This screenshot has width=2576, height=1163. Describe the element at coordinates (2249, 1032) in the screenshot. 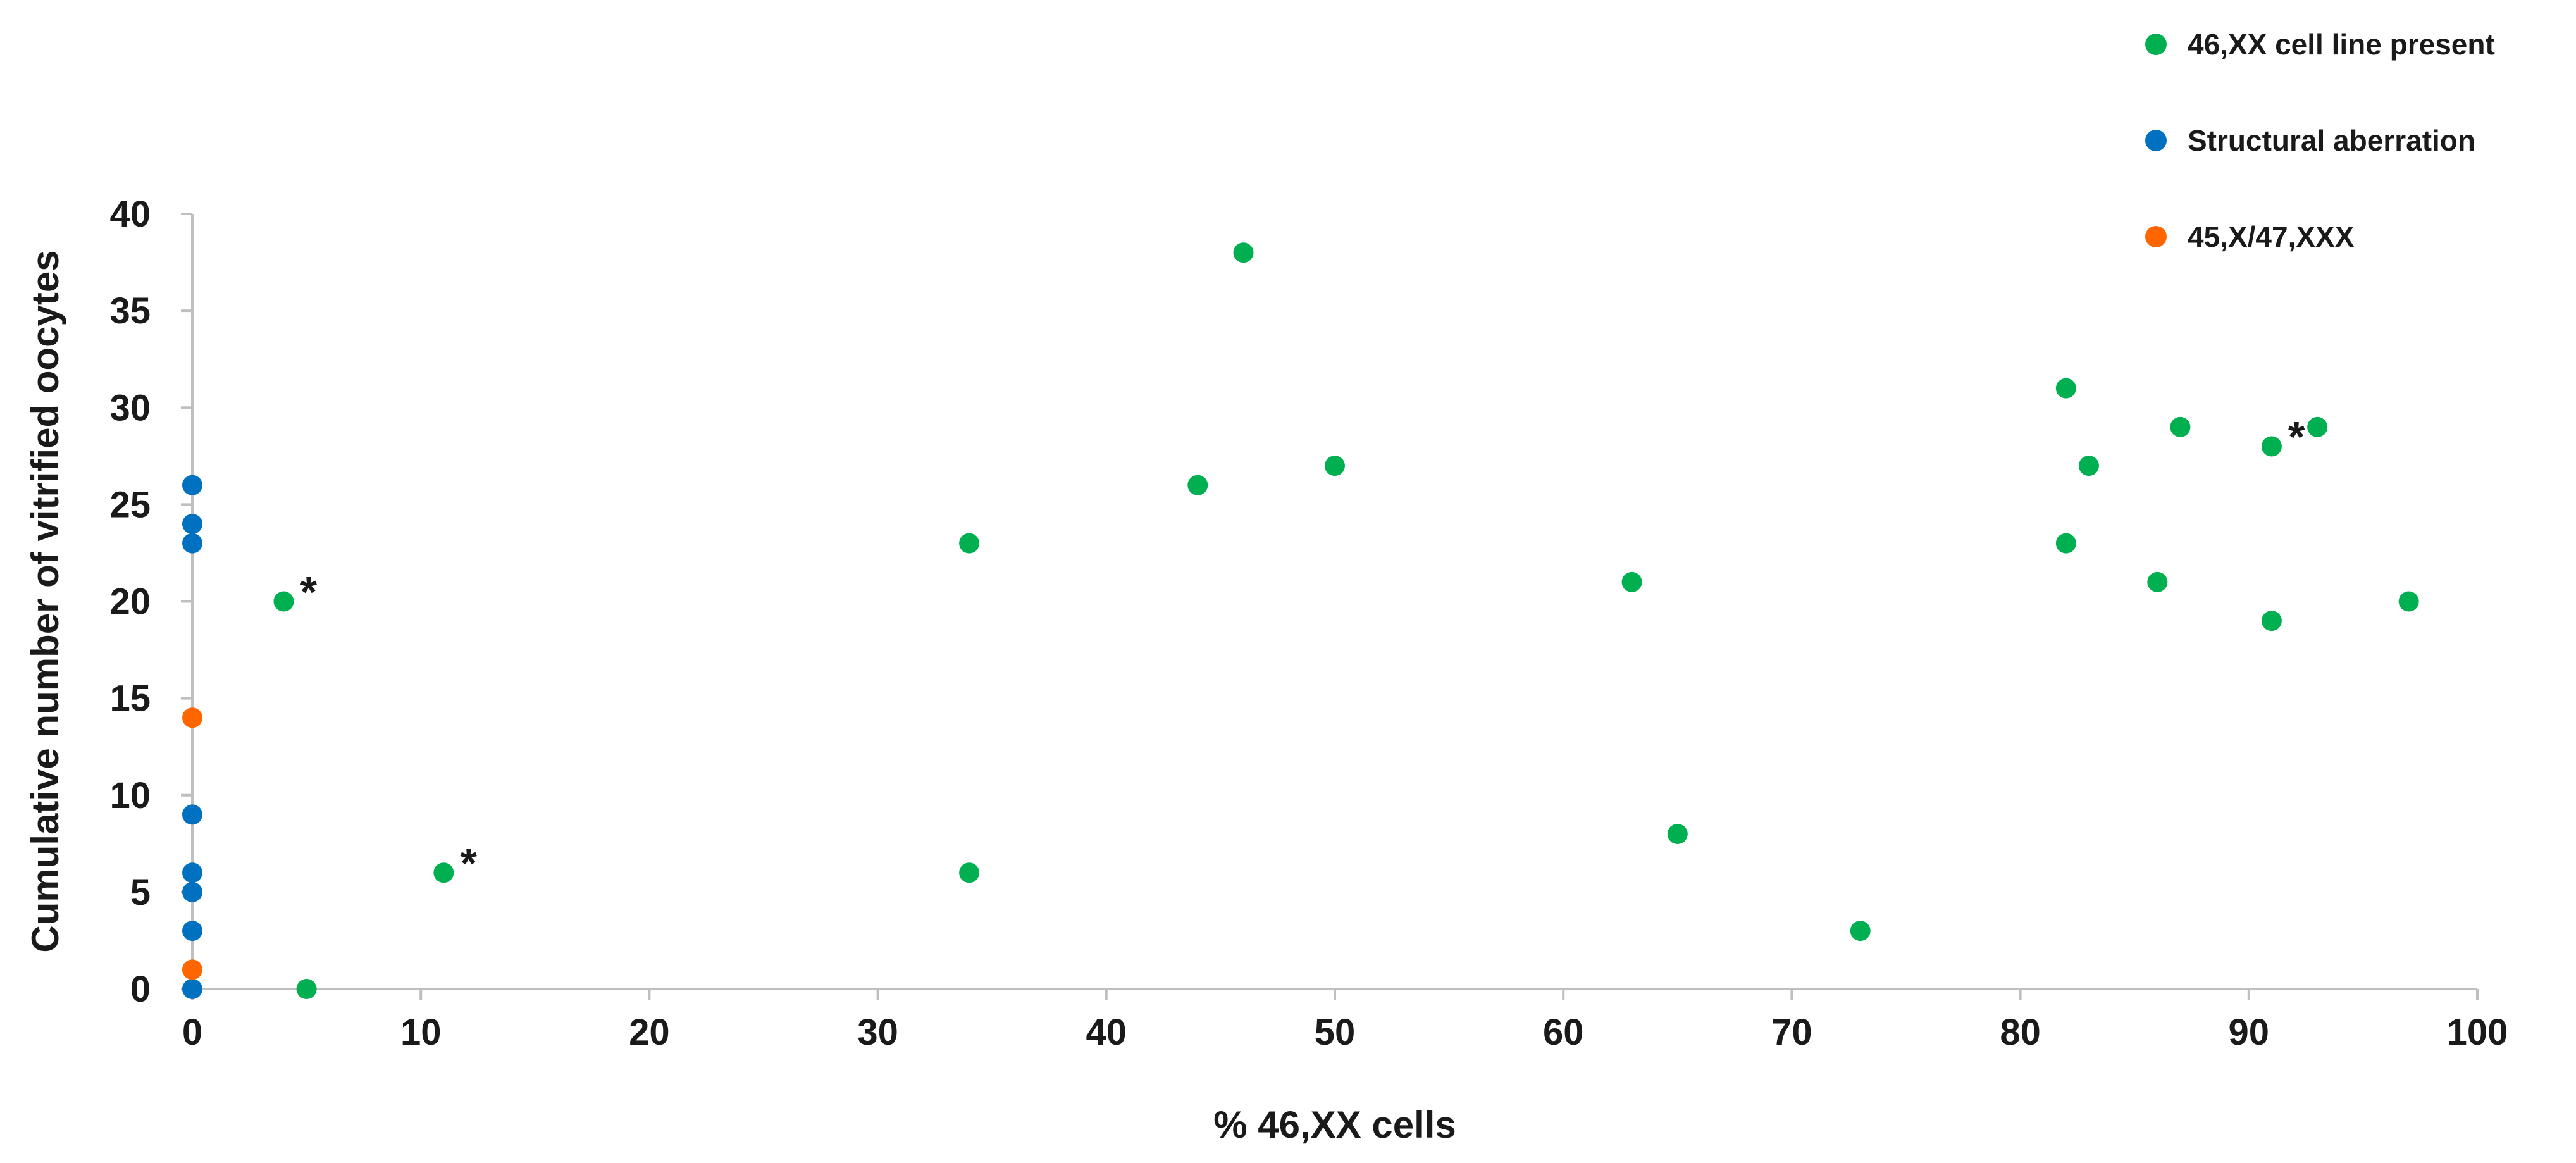

I see `x-tick-label: 90` at that location.